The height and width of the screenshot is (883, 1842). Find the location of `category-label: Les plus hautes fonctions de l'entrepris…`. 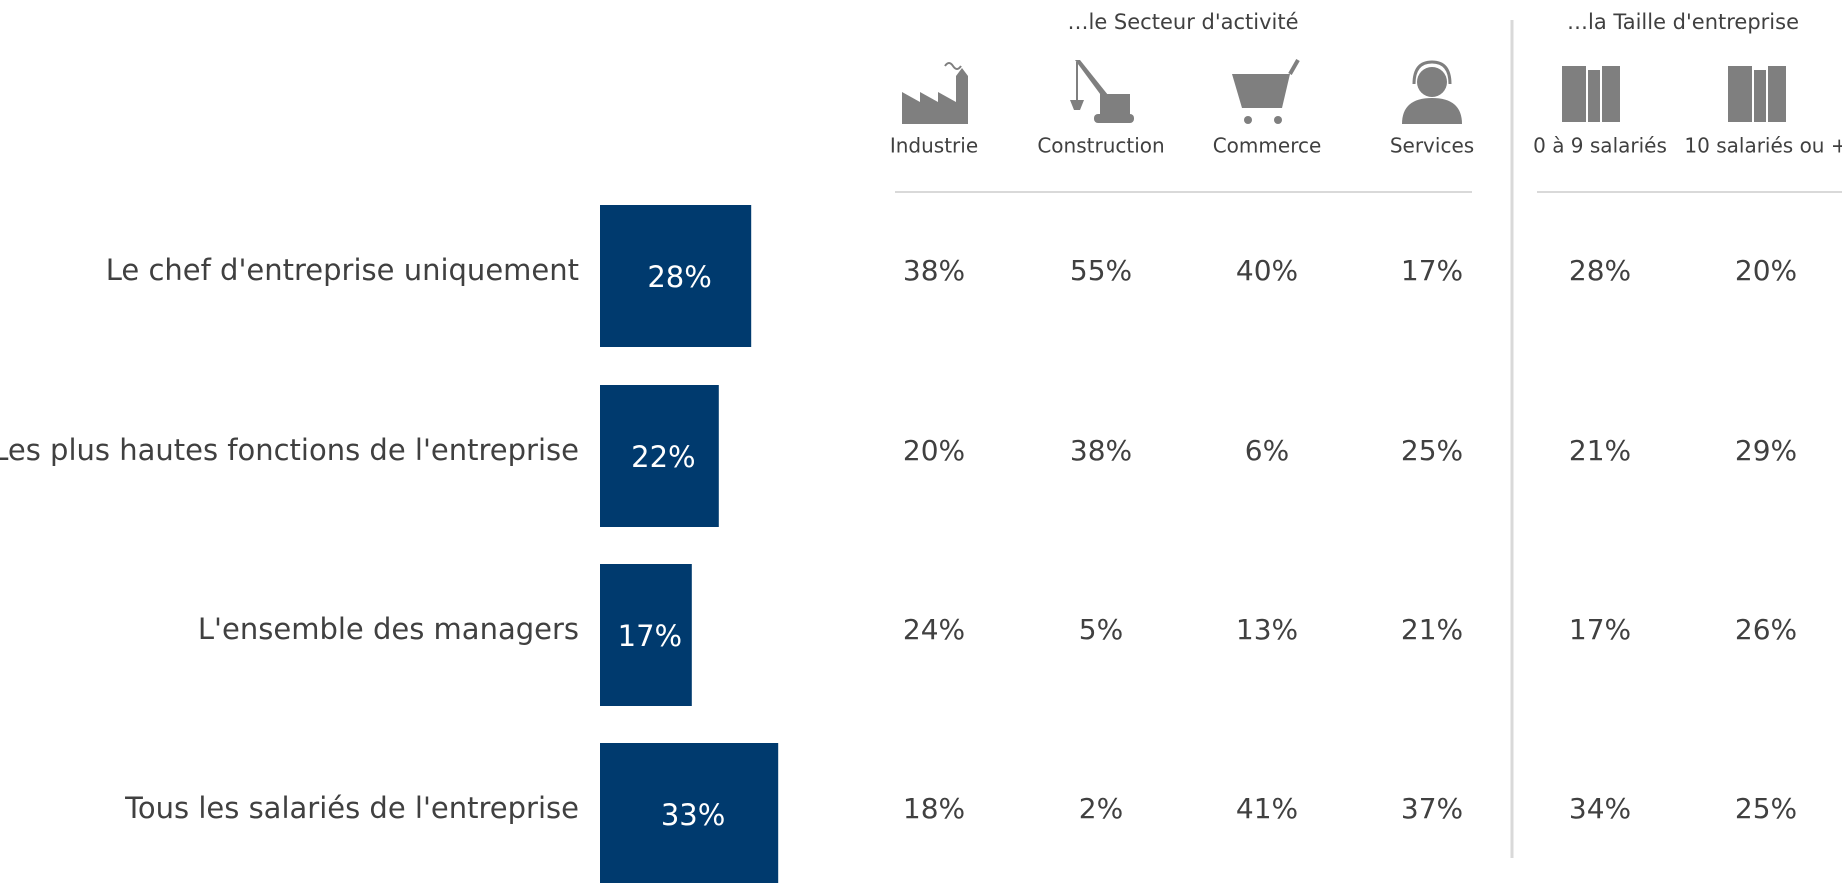

category-label: Les plus hautes fonctions de l'entrepris… is located at coordinates (289, 450).